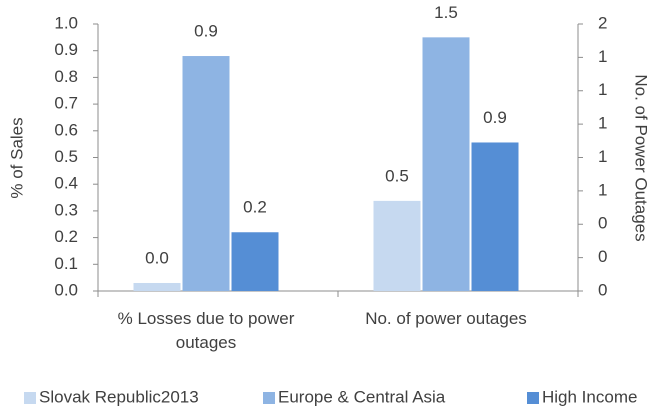  What do you see at coordinates (66, 209) in the screenshot?
I see `y-tick-label: 0.3` at bounding box center [66, 209].